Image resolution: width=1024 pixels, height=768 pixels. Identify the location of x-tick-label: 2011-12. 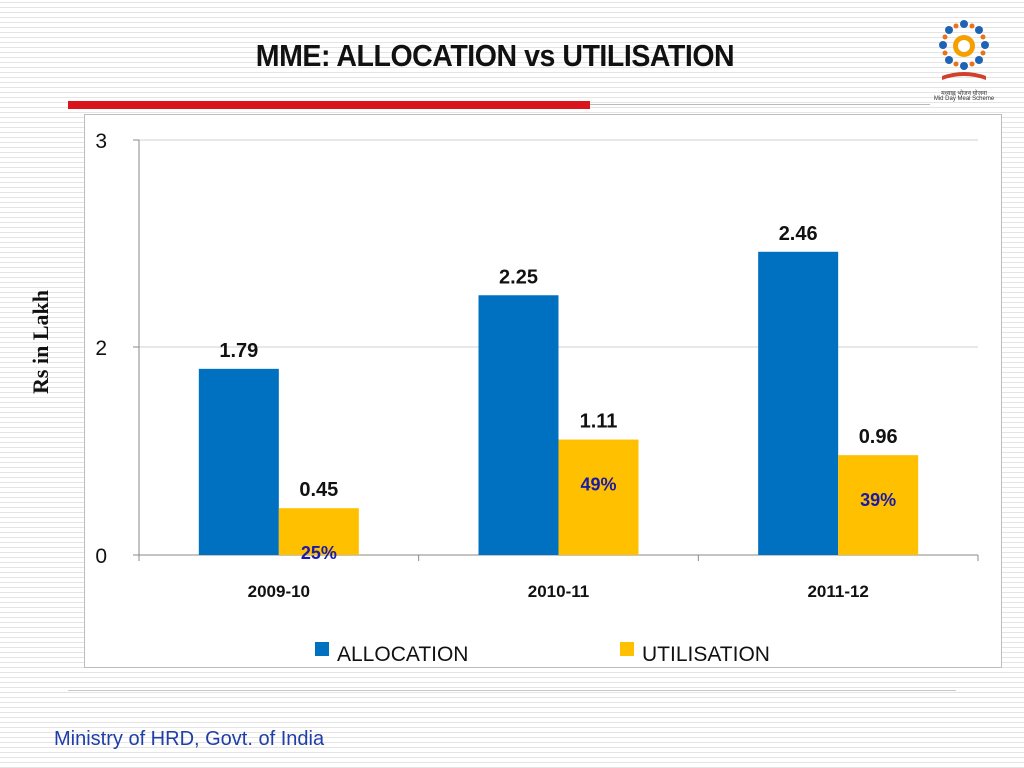
(837, 591).